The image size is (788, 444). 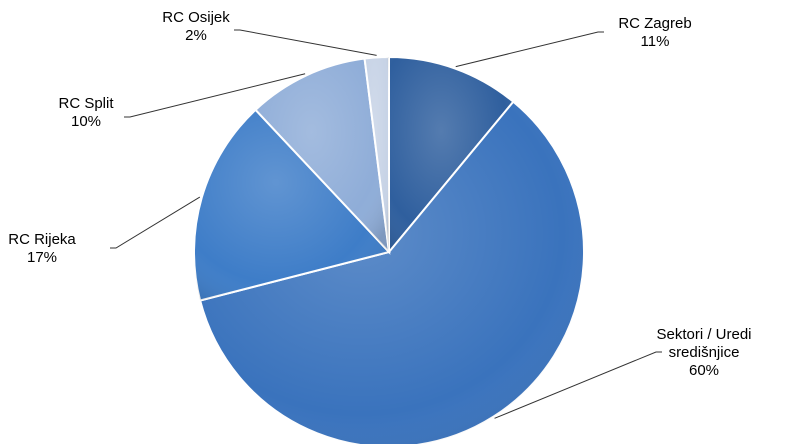 I want to click on slice-name-label: Sektori / Uredi, so click(x=703, y=334).